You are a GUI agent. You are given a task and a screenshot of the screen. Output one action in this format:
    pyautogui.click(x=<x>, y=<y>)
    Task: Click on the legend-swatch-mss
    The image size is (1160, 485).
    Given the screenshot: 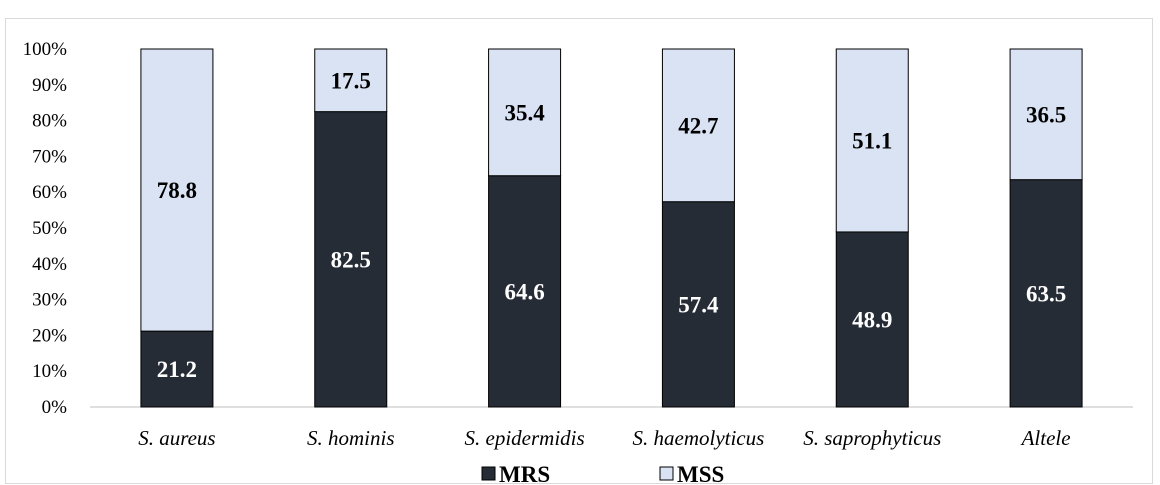 What is the action you would take?
    pyautogui.click(x=666, y=473)
    